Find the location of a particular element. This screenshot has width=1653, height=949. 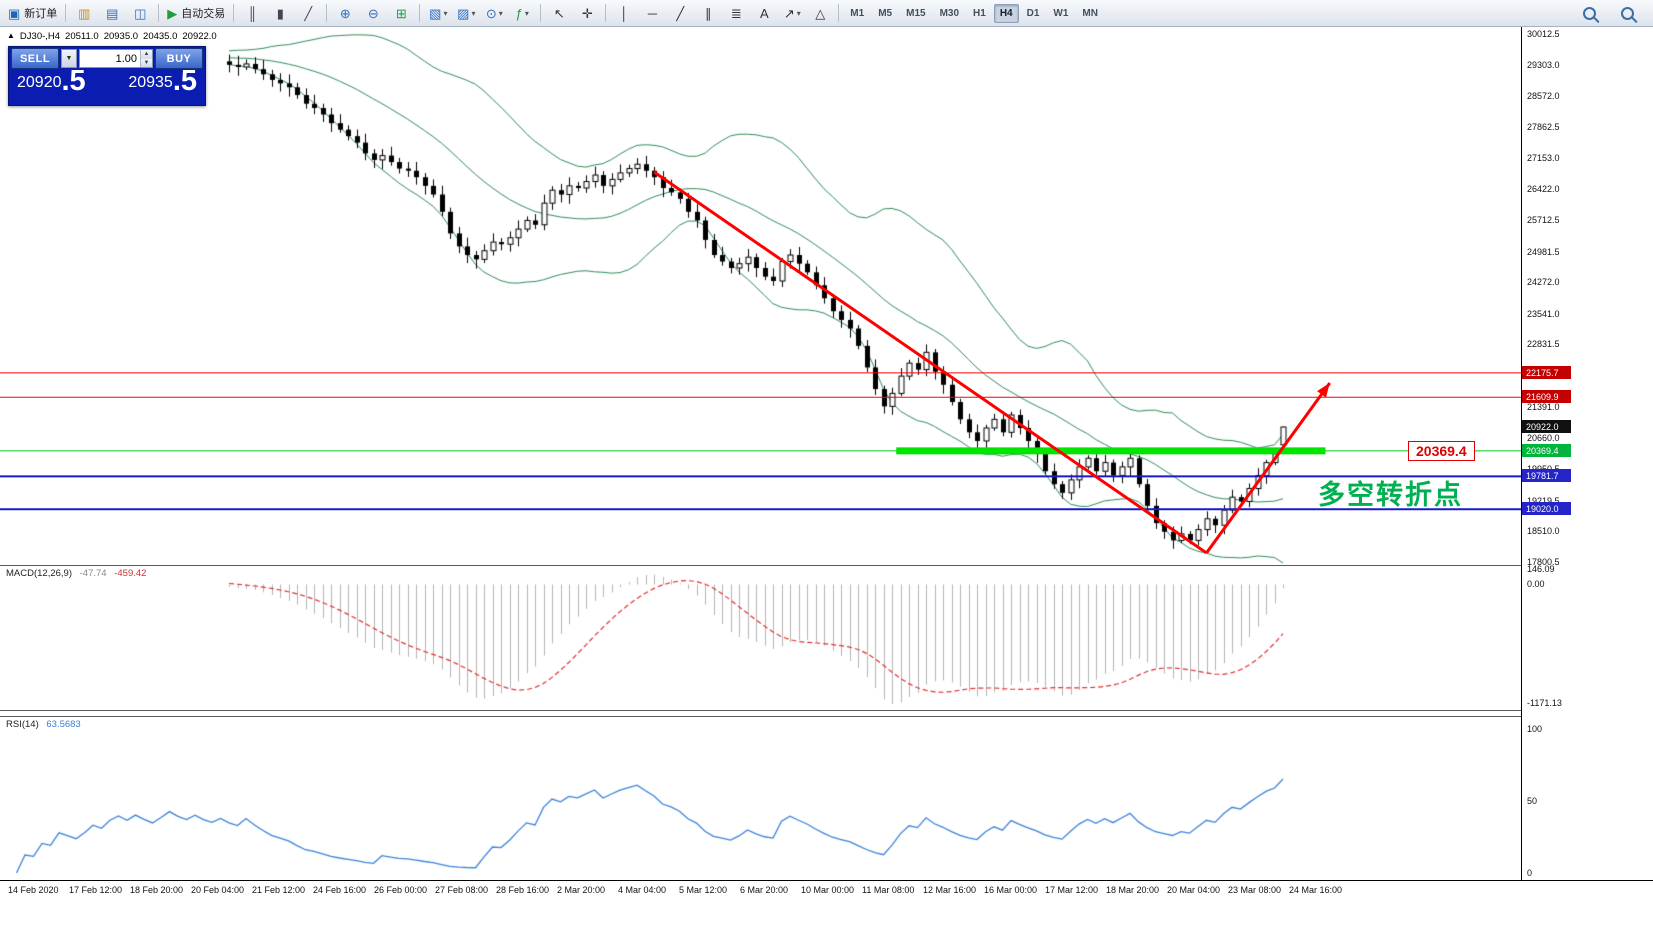

zoom-out-button: ⊖ is located at coordinates (373, 13).